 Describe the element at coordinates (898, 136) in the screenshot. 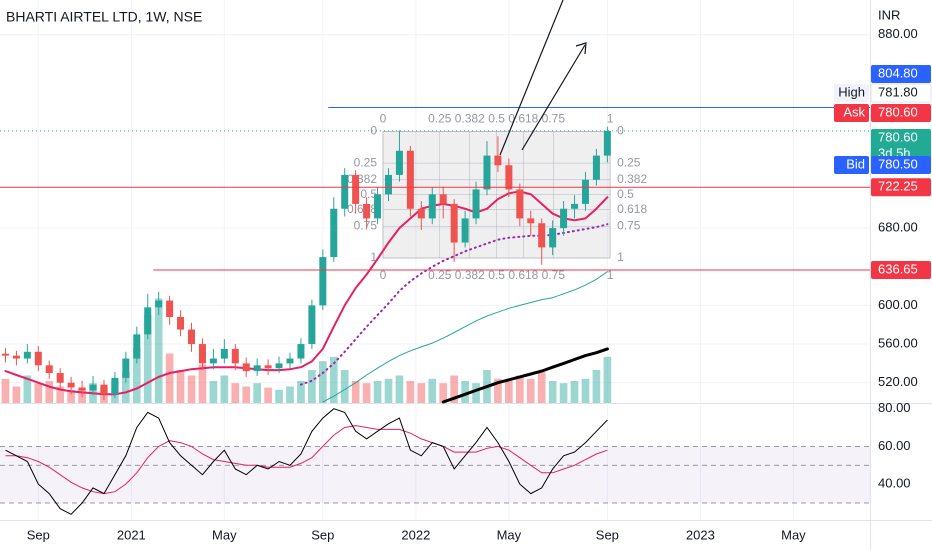

I see `price-tag-value: 780.60` at that location.